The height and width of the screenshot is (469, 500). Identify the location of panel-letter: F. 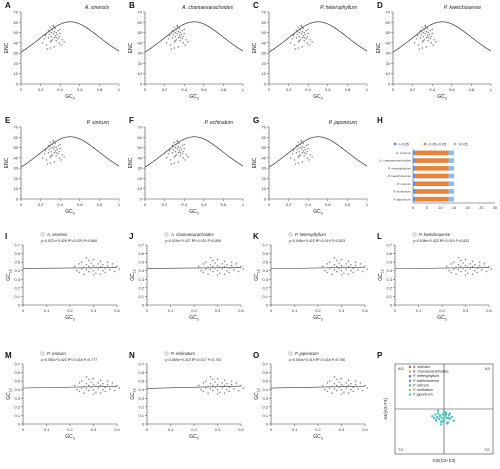
(131, 120).